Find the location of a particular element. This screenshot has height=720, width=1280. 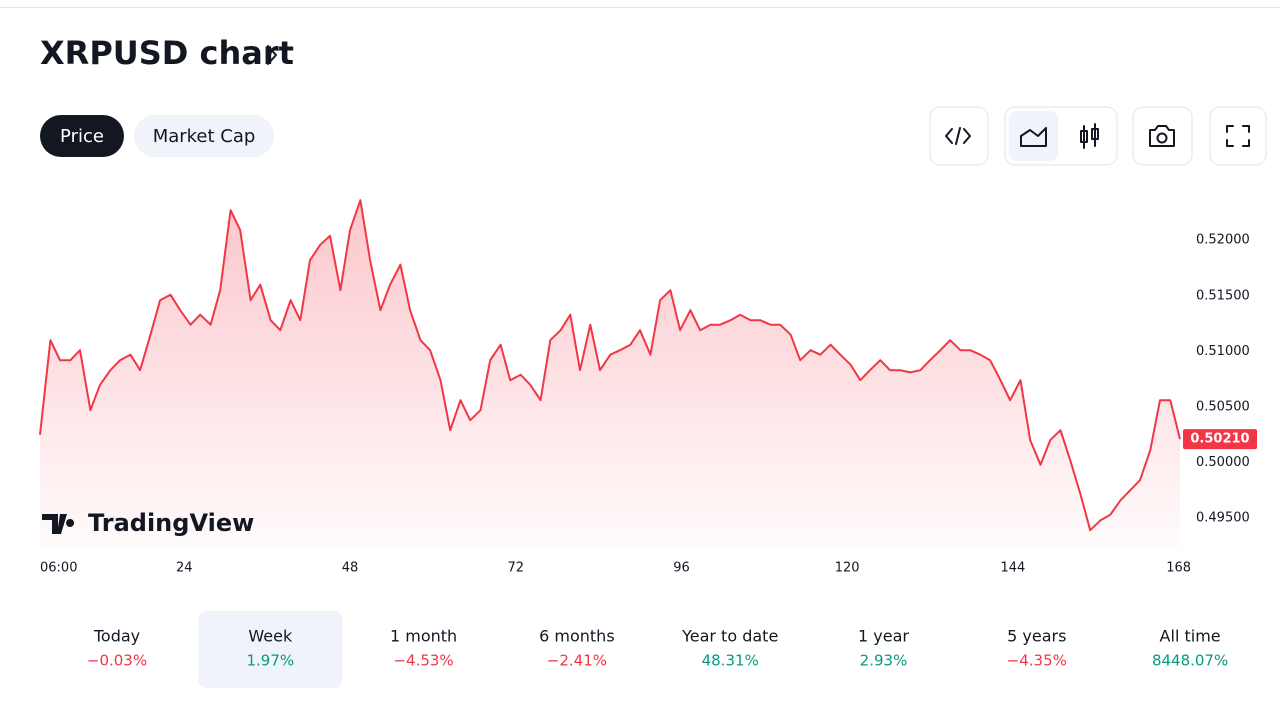

toolbar is located at coordinates (1098, 136).